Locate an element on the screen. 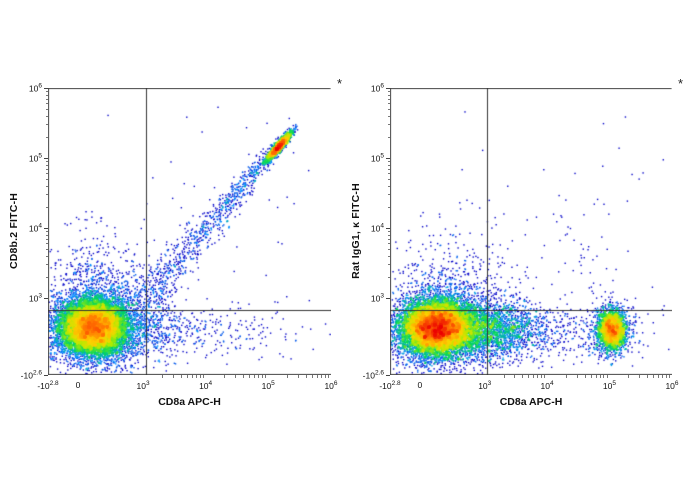 This screenshot has width=688, height=490. y-tick-label: 10³ is located at coordinates (377, 297).